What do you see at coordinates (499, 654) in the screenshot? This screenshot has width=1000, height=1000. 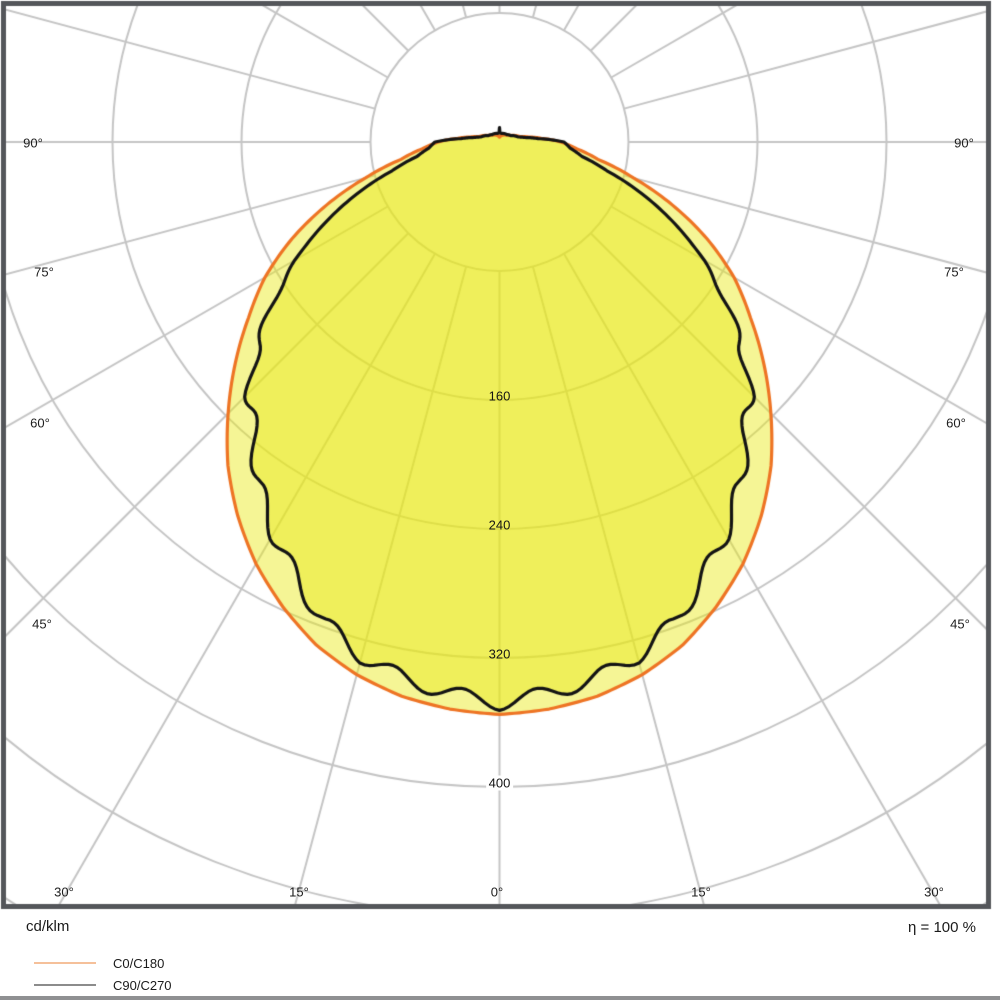 I see `radial-tick-label: 320` at bounding box center [499, 654].